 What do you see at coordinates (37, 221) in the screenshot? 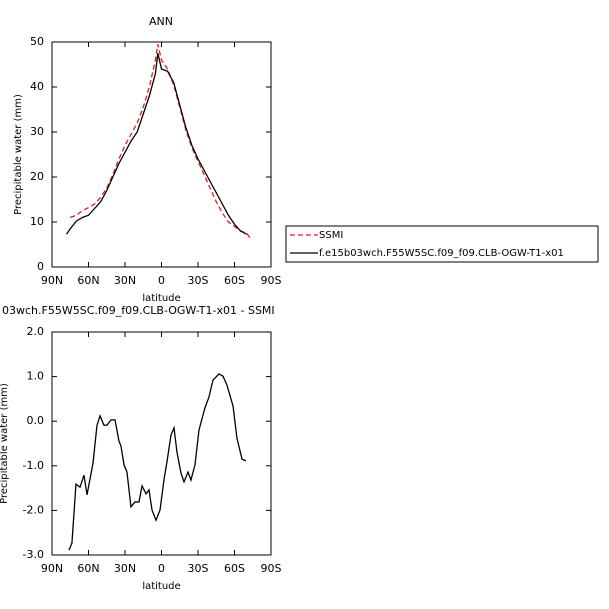
I see `y-tick-label: 10` at bounding box center [37, 221].